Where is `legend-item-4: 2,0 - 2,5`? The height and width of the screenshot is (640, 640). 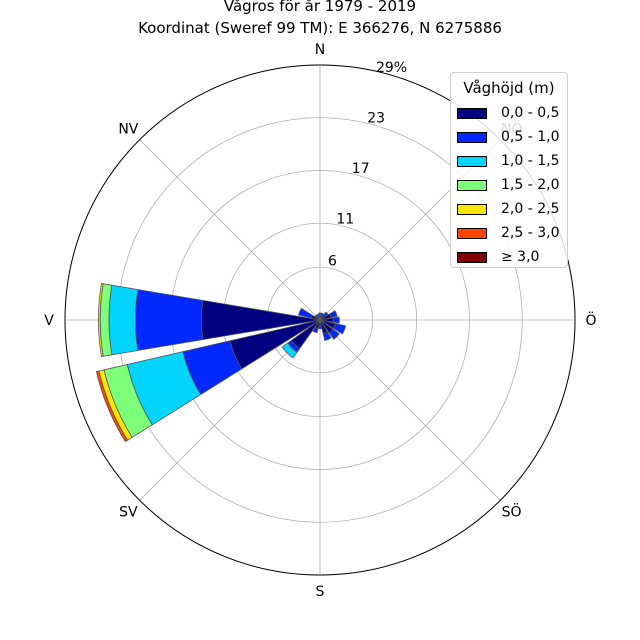
legend-item-4: 2,0 - 2,5 is located at coordinates (508, 209).